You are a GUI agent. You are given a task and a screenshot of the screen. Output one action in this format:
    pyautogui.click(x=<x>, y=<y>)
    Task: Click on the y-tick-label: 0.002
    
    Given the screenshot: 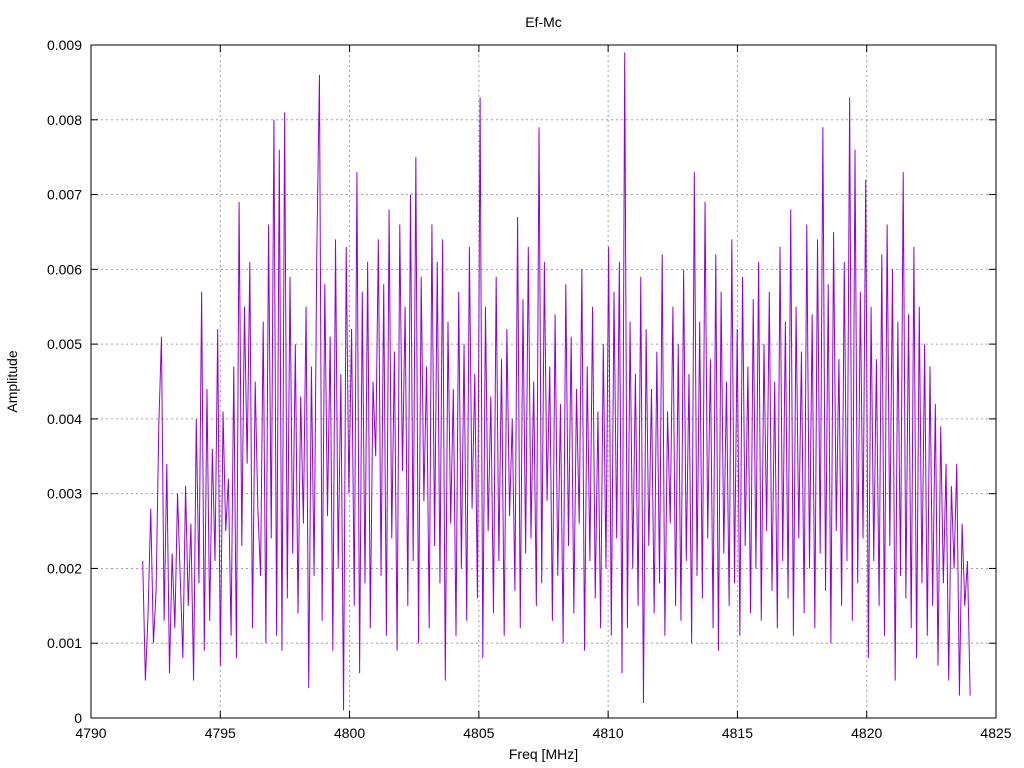 What is the action you would take?
    pyautogui.click(x=64, y=568)
    